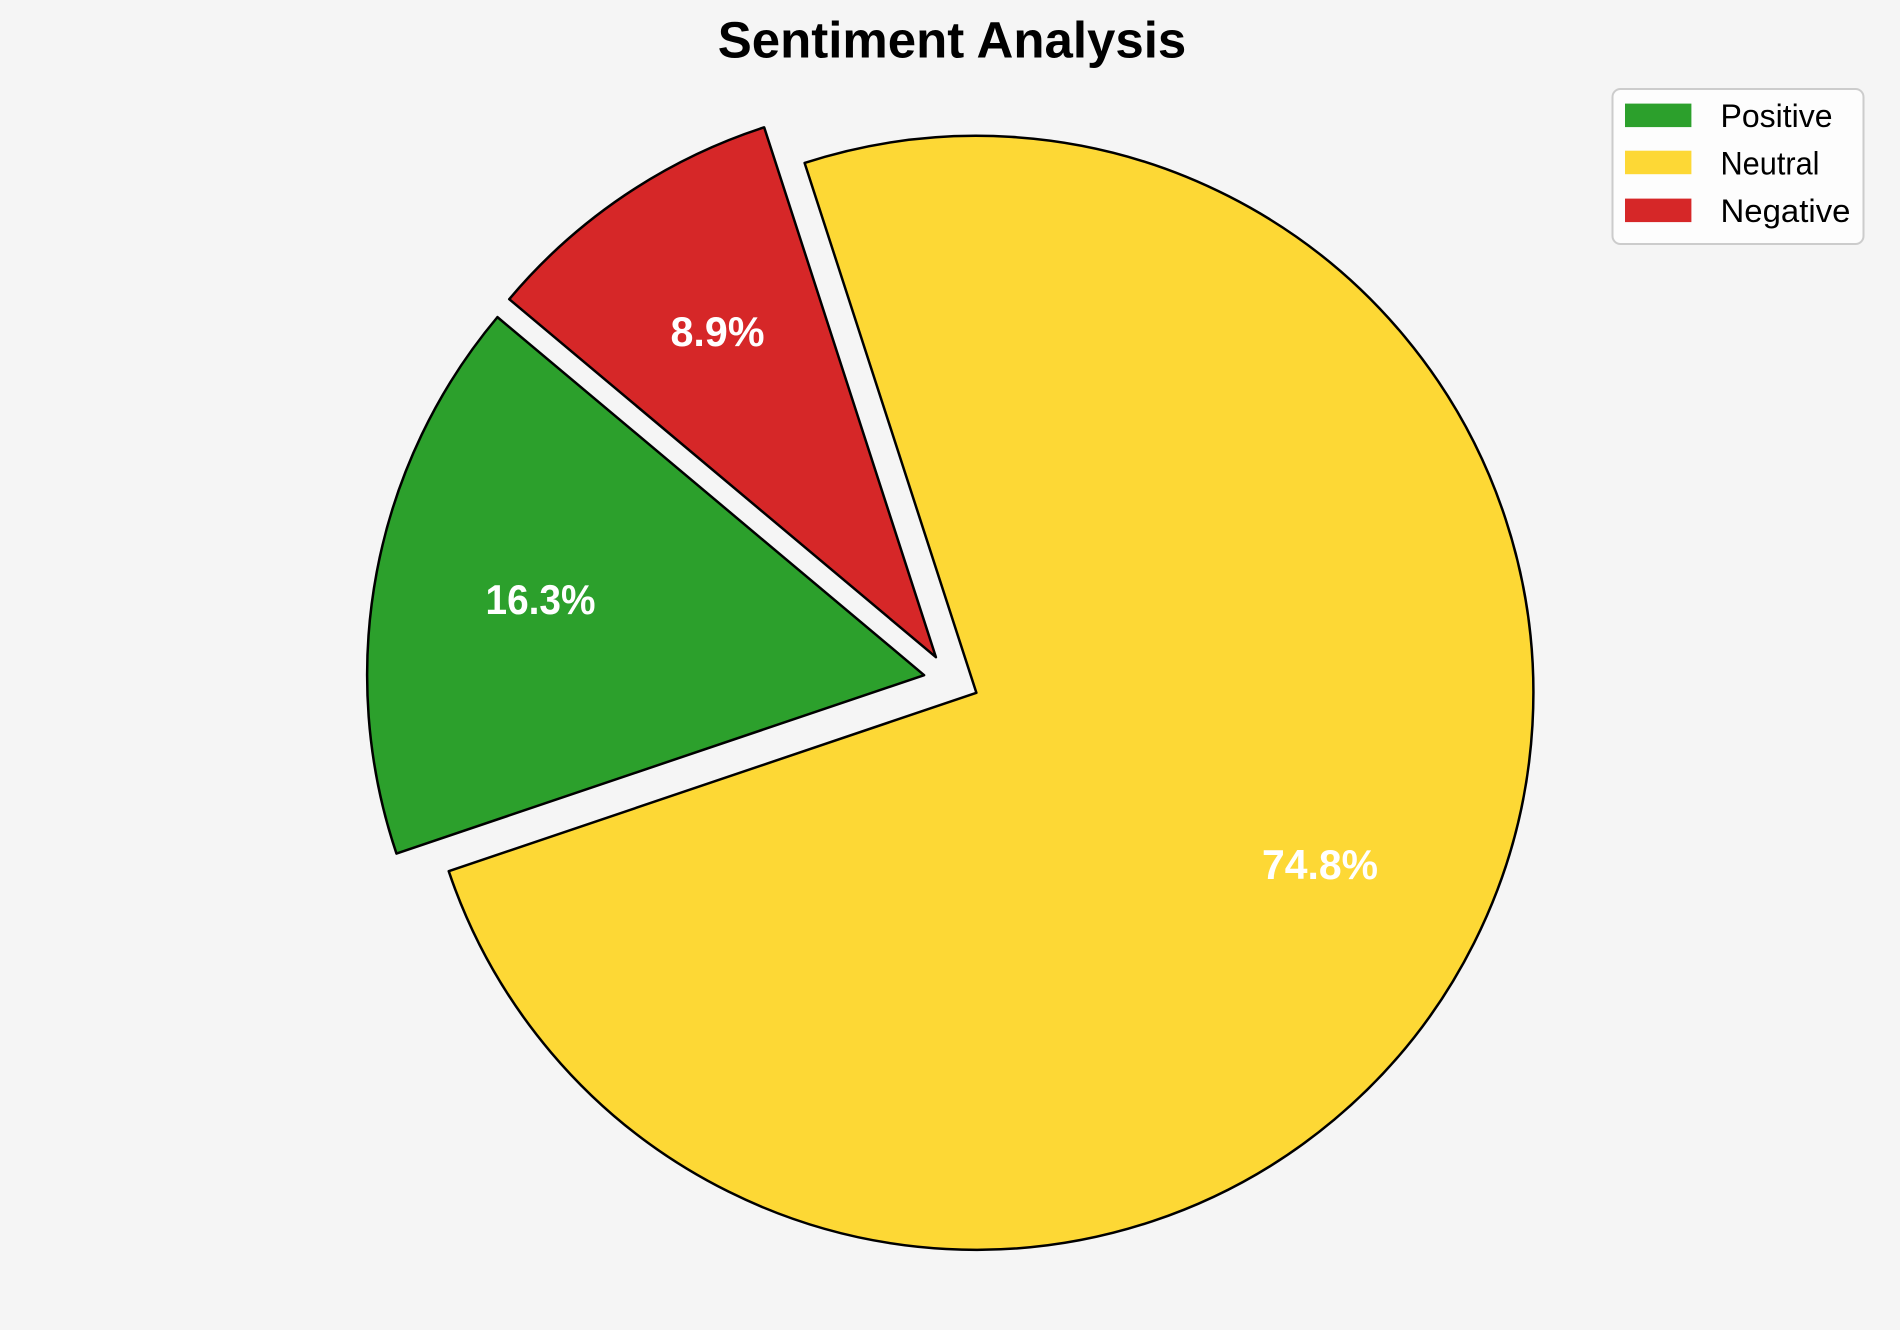 The image size is (1900, 1330). Describe the element at coordinates (1777, 116) in the screenshot. I see `svg-text: Positive` at that location.